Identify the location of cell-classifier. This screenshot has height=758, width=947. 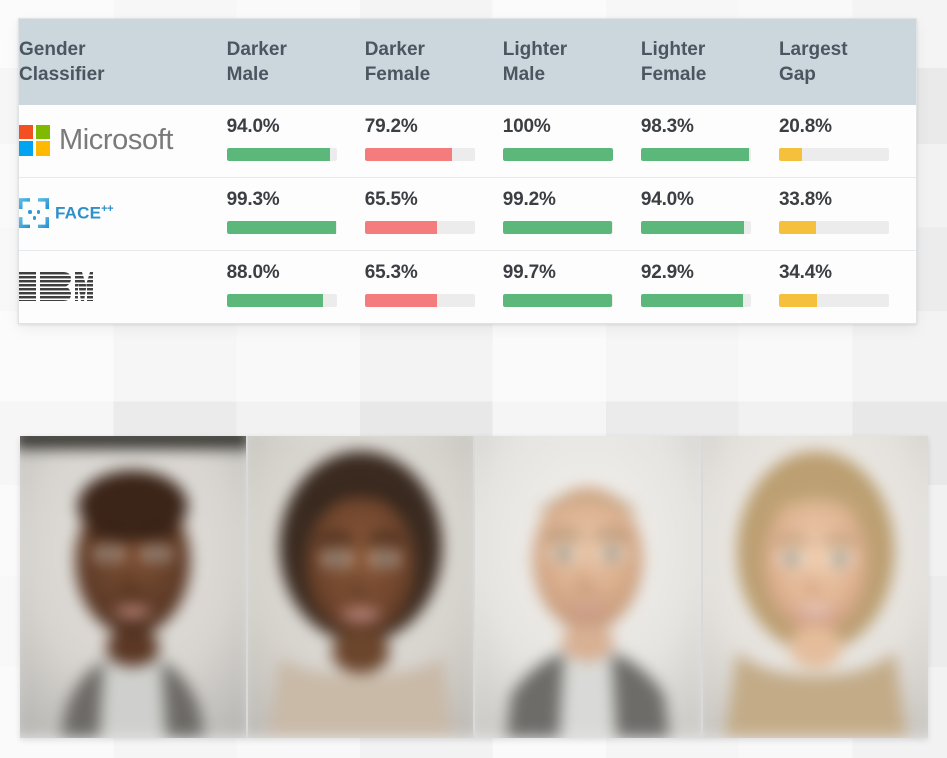
(123, 287).